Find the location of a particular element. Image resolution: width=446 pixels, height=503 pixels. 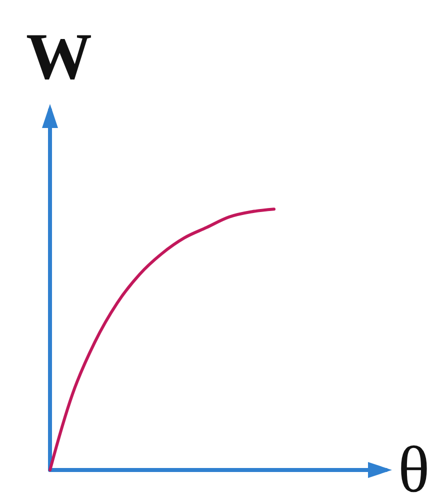

x-axis-title: θ is located at coordinates (414, 468).